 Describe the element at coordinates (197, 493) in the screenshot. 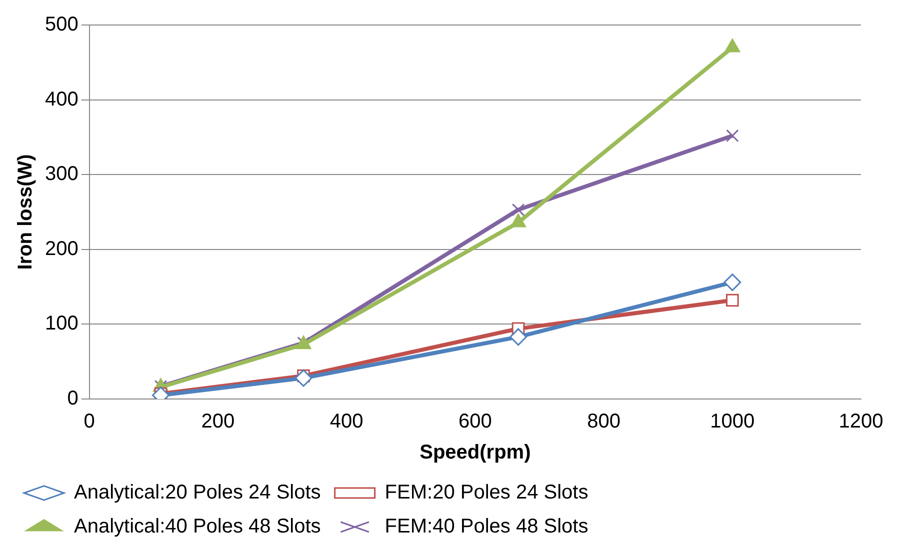

I see `legend-label: Analytical:20 Poles 24 Slots` at that location.